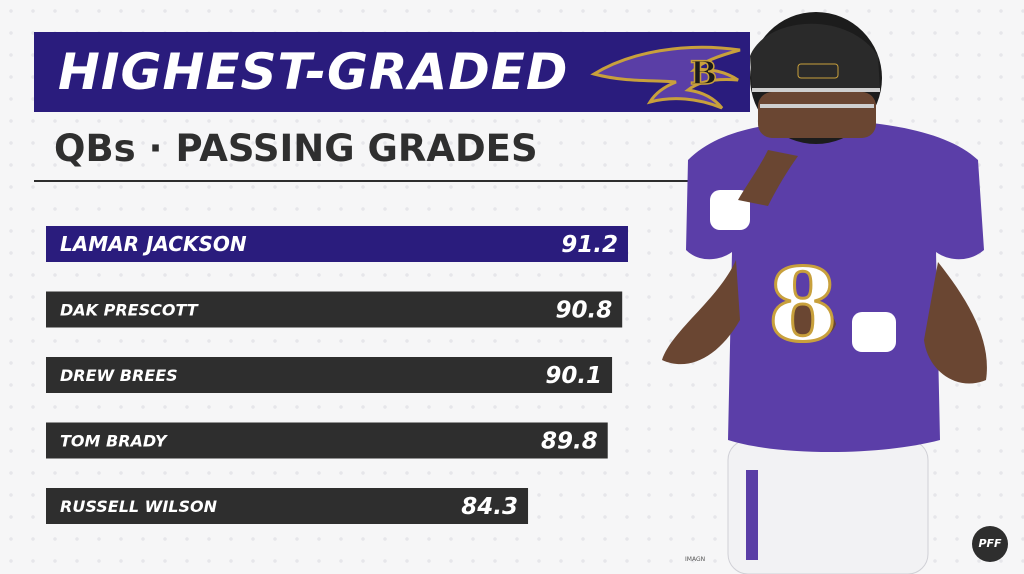 The width and height of the screenshot is (1024, 574). What do you see at coordinates (703, 73) in the screenshot?
I see `svg-text: B` at bounding box center [703, 73].